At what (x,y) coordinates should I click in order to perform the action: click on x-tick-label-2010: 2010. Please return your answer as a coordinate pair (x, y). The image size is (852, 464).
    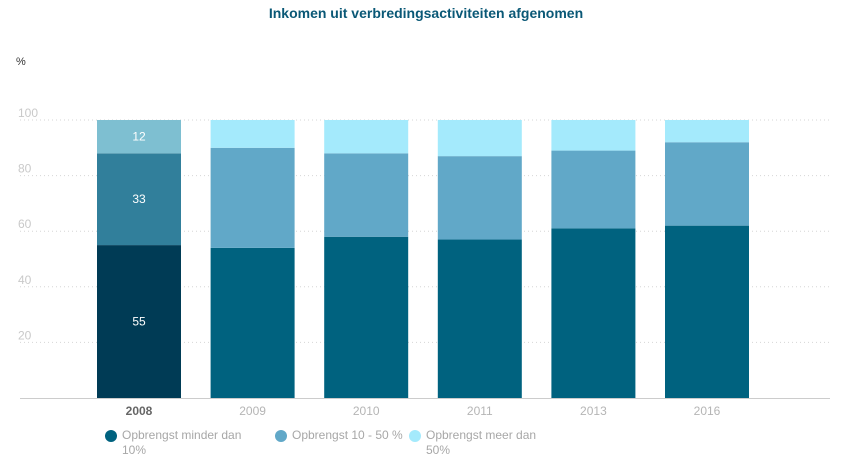
    Looking at the image, I should click on (366, 411).